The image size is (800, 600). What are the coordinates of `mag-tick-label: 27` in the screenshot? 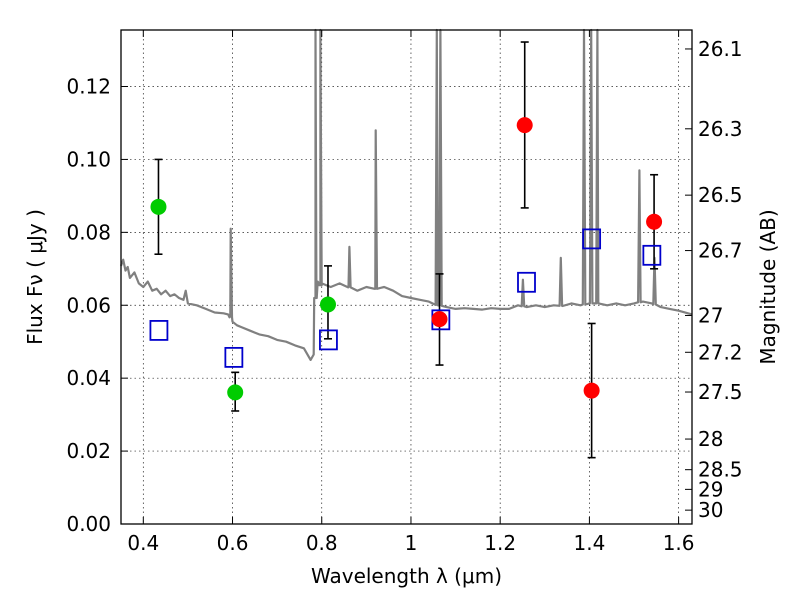 It's located at (710, 315).